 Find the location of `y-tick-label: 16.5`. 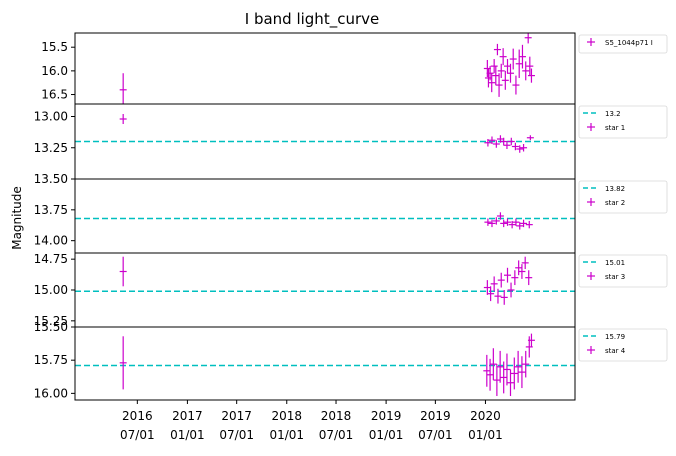

y-tick-label: 16.5 is located at coordinates (54, 95).